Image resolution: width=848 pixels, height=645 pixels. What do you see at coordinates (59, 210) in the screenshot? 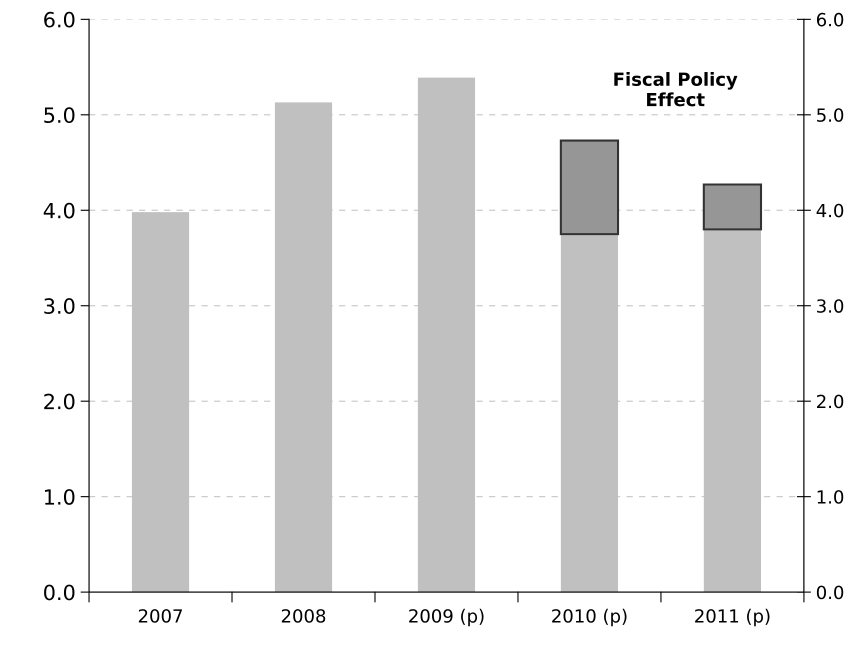
I see `y-tick-label: 4.0` at bounding box center [59, 210].